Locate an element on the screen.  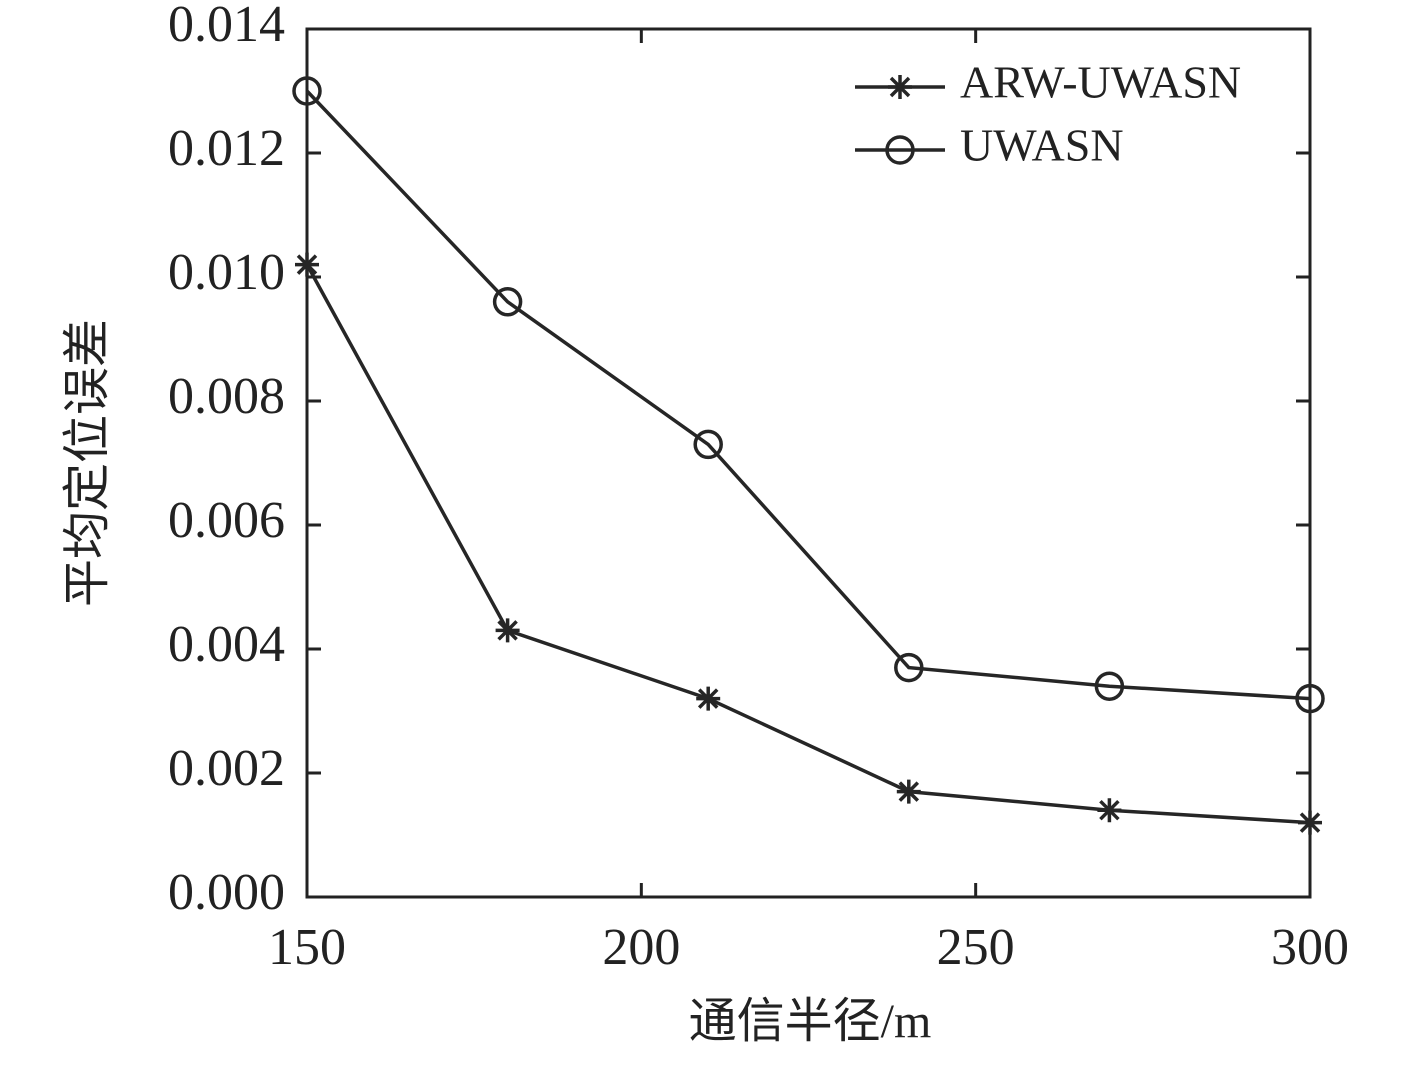
x-tick-label: 300 is located at coordinates (1310, 947).